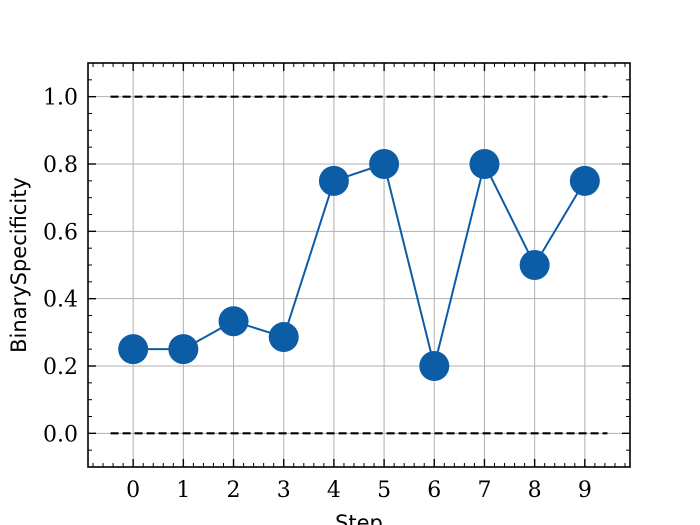 The width and height of the screenshot is (700, 525). I want to click on x-tick-label: 4, so click(334, 490).